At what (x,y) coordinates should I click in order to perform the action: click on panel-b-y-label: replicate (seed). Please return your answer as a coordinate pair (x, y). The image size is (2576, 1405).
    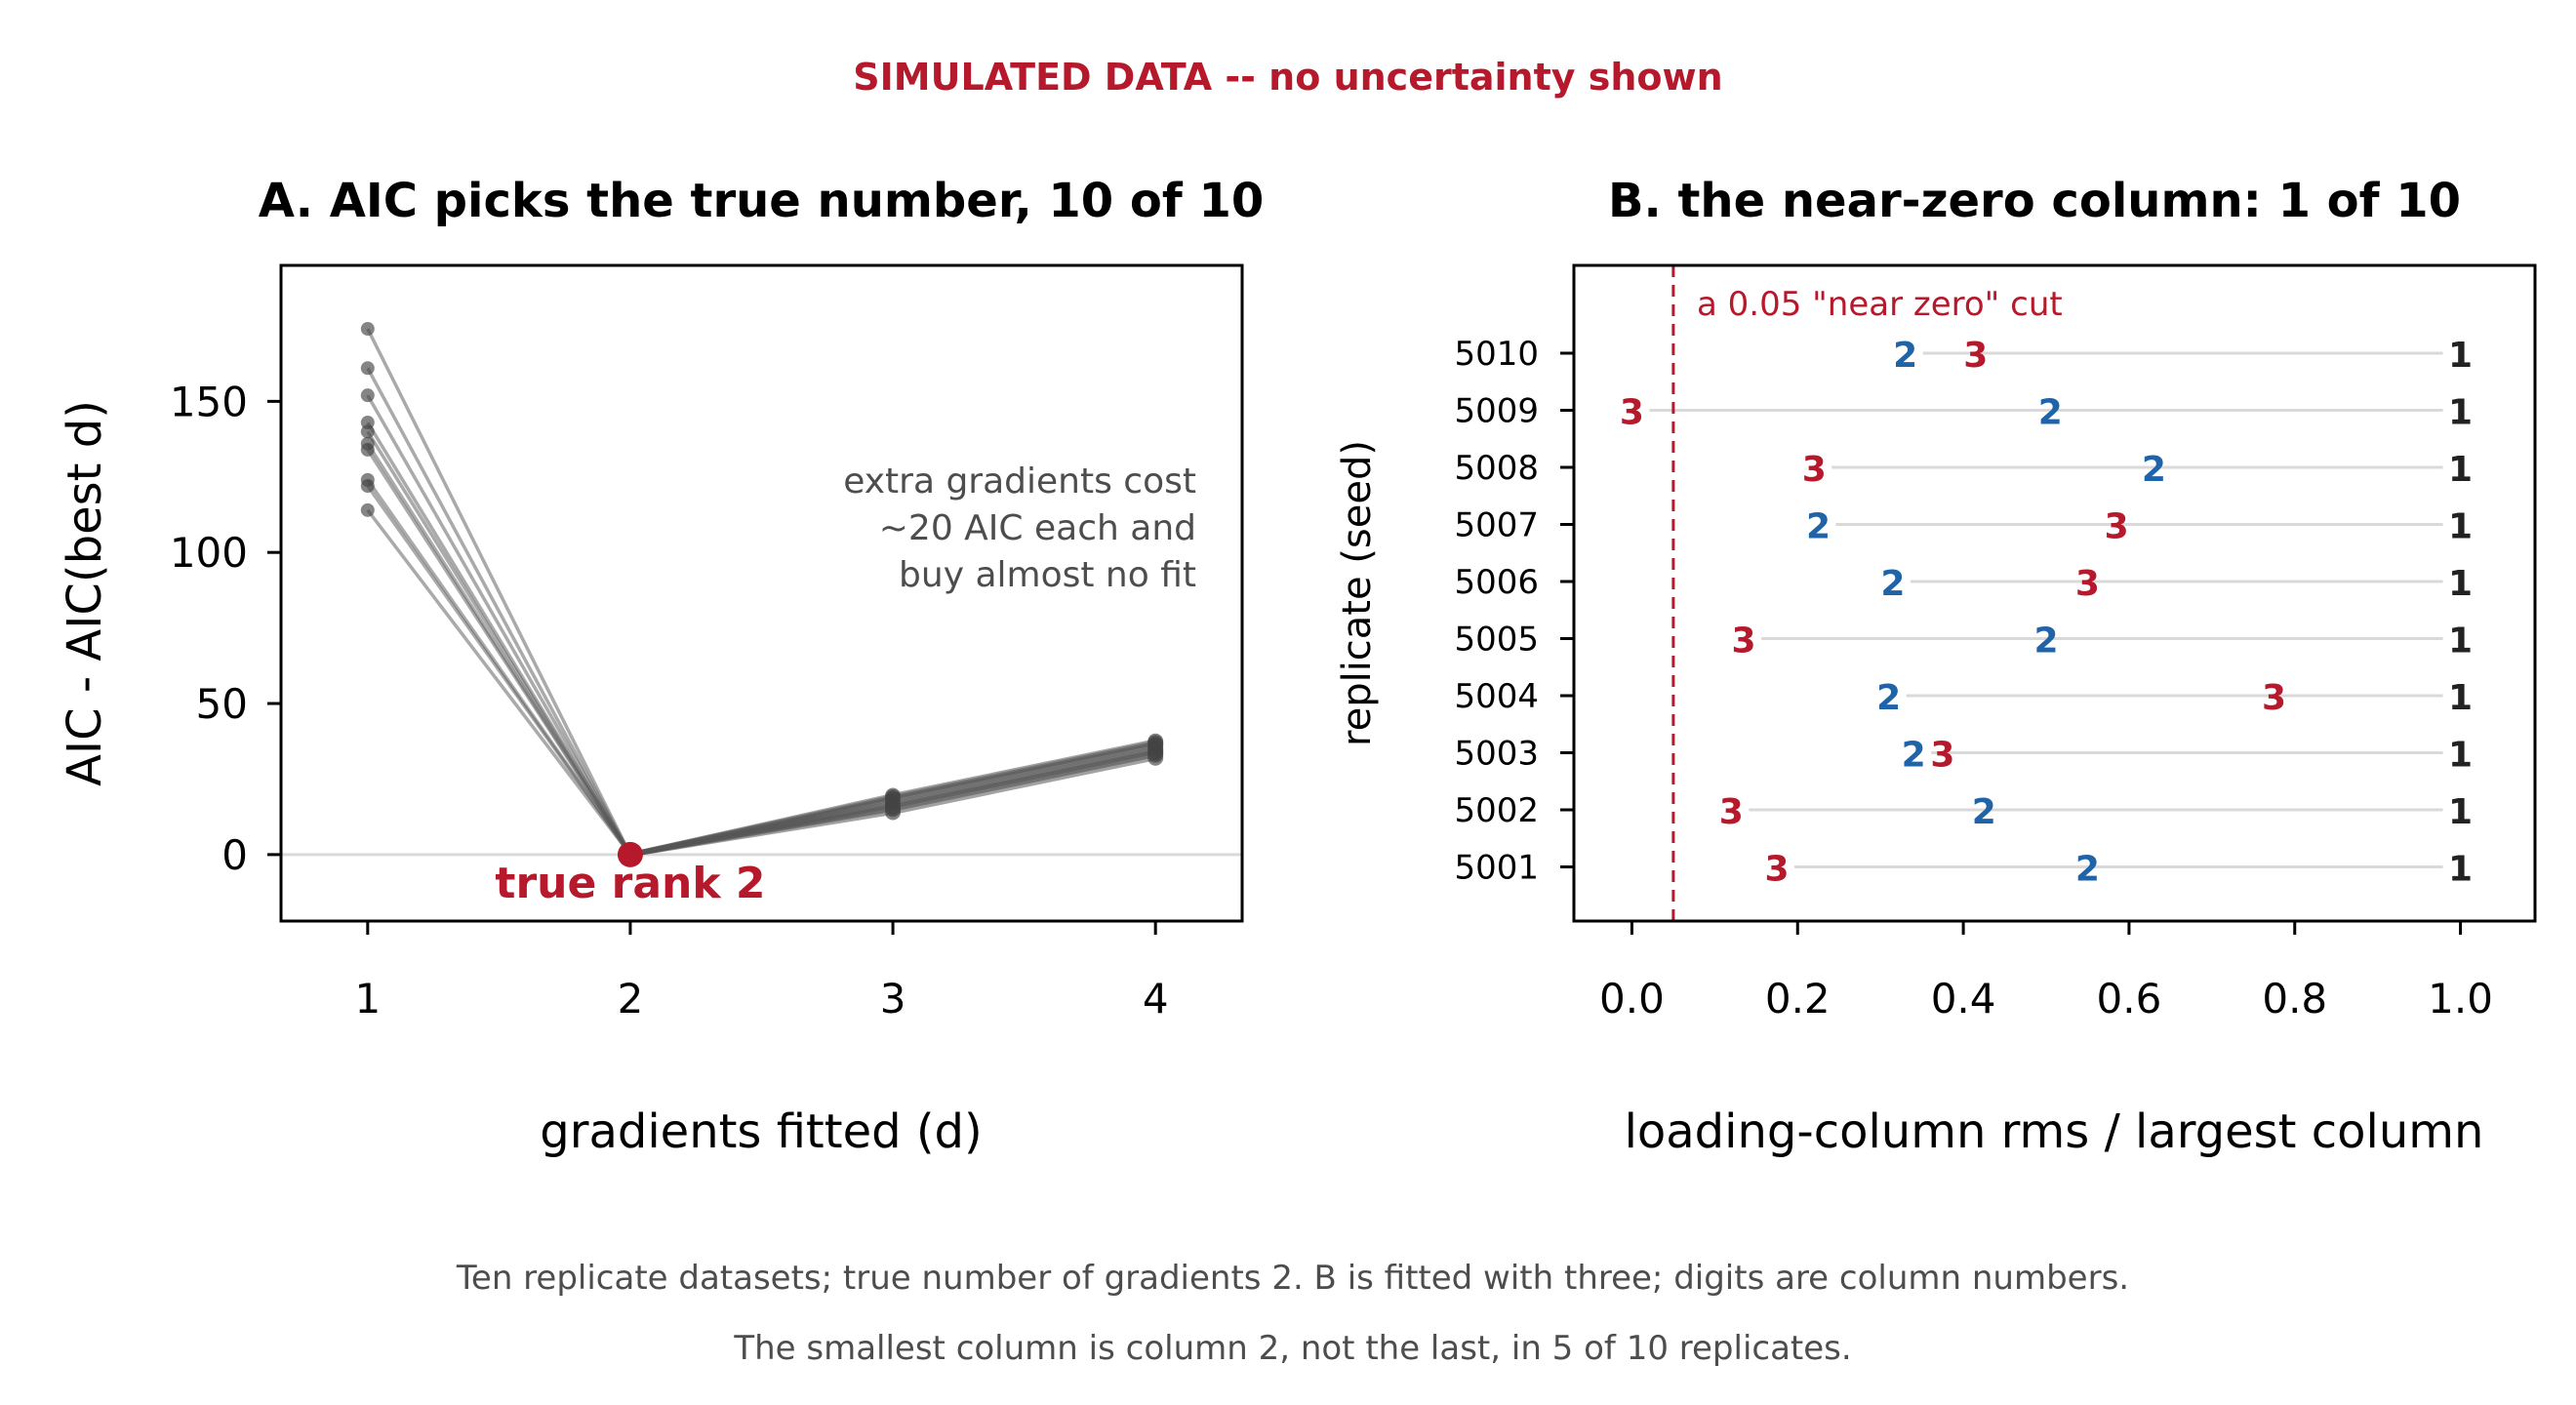
    Looking at the image, I should click on (1357, 593).